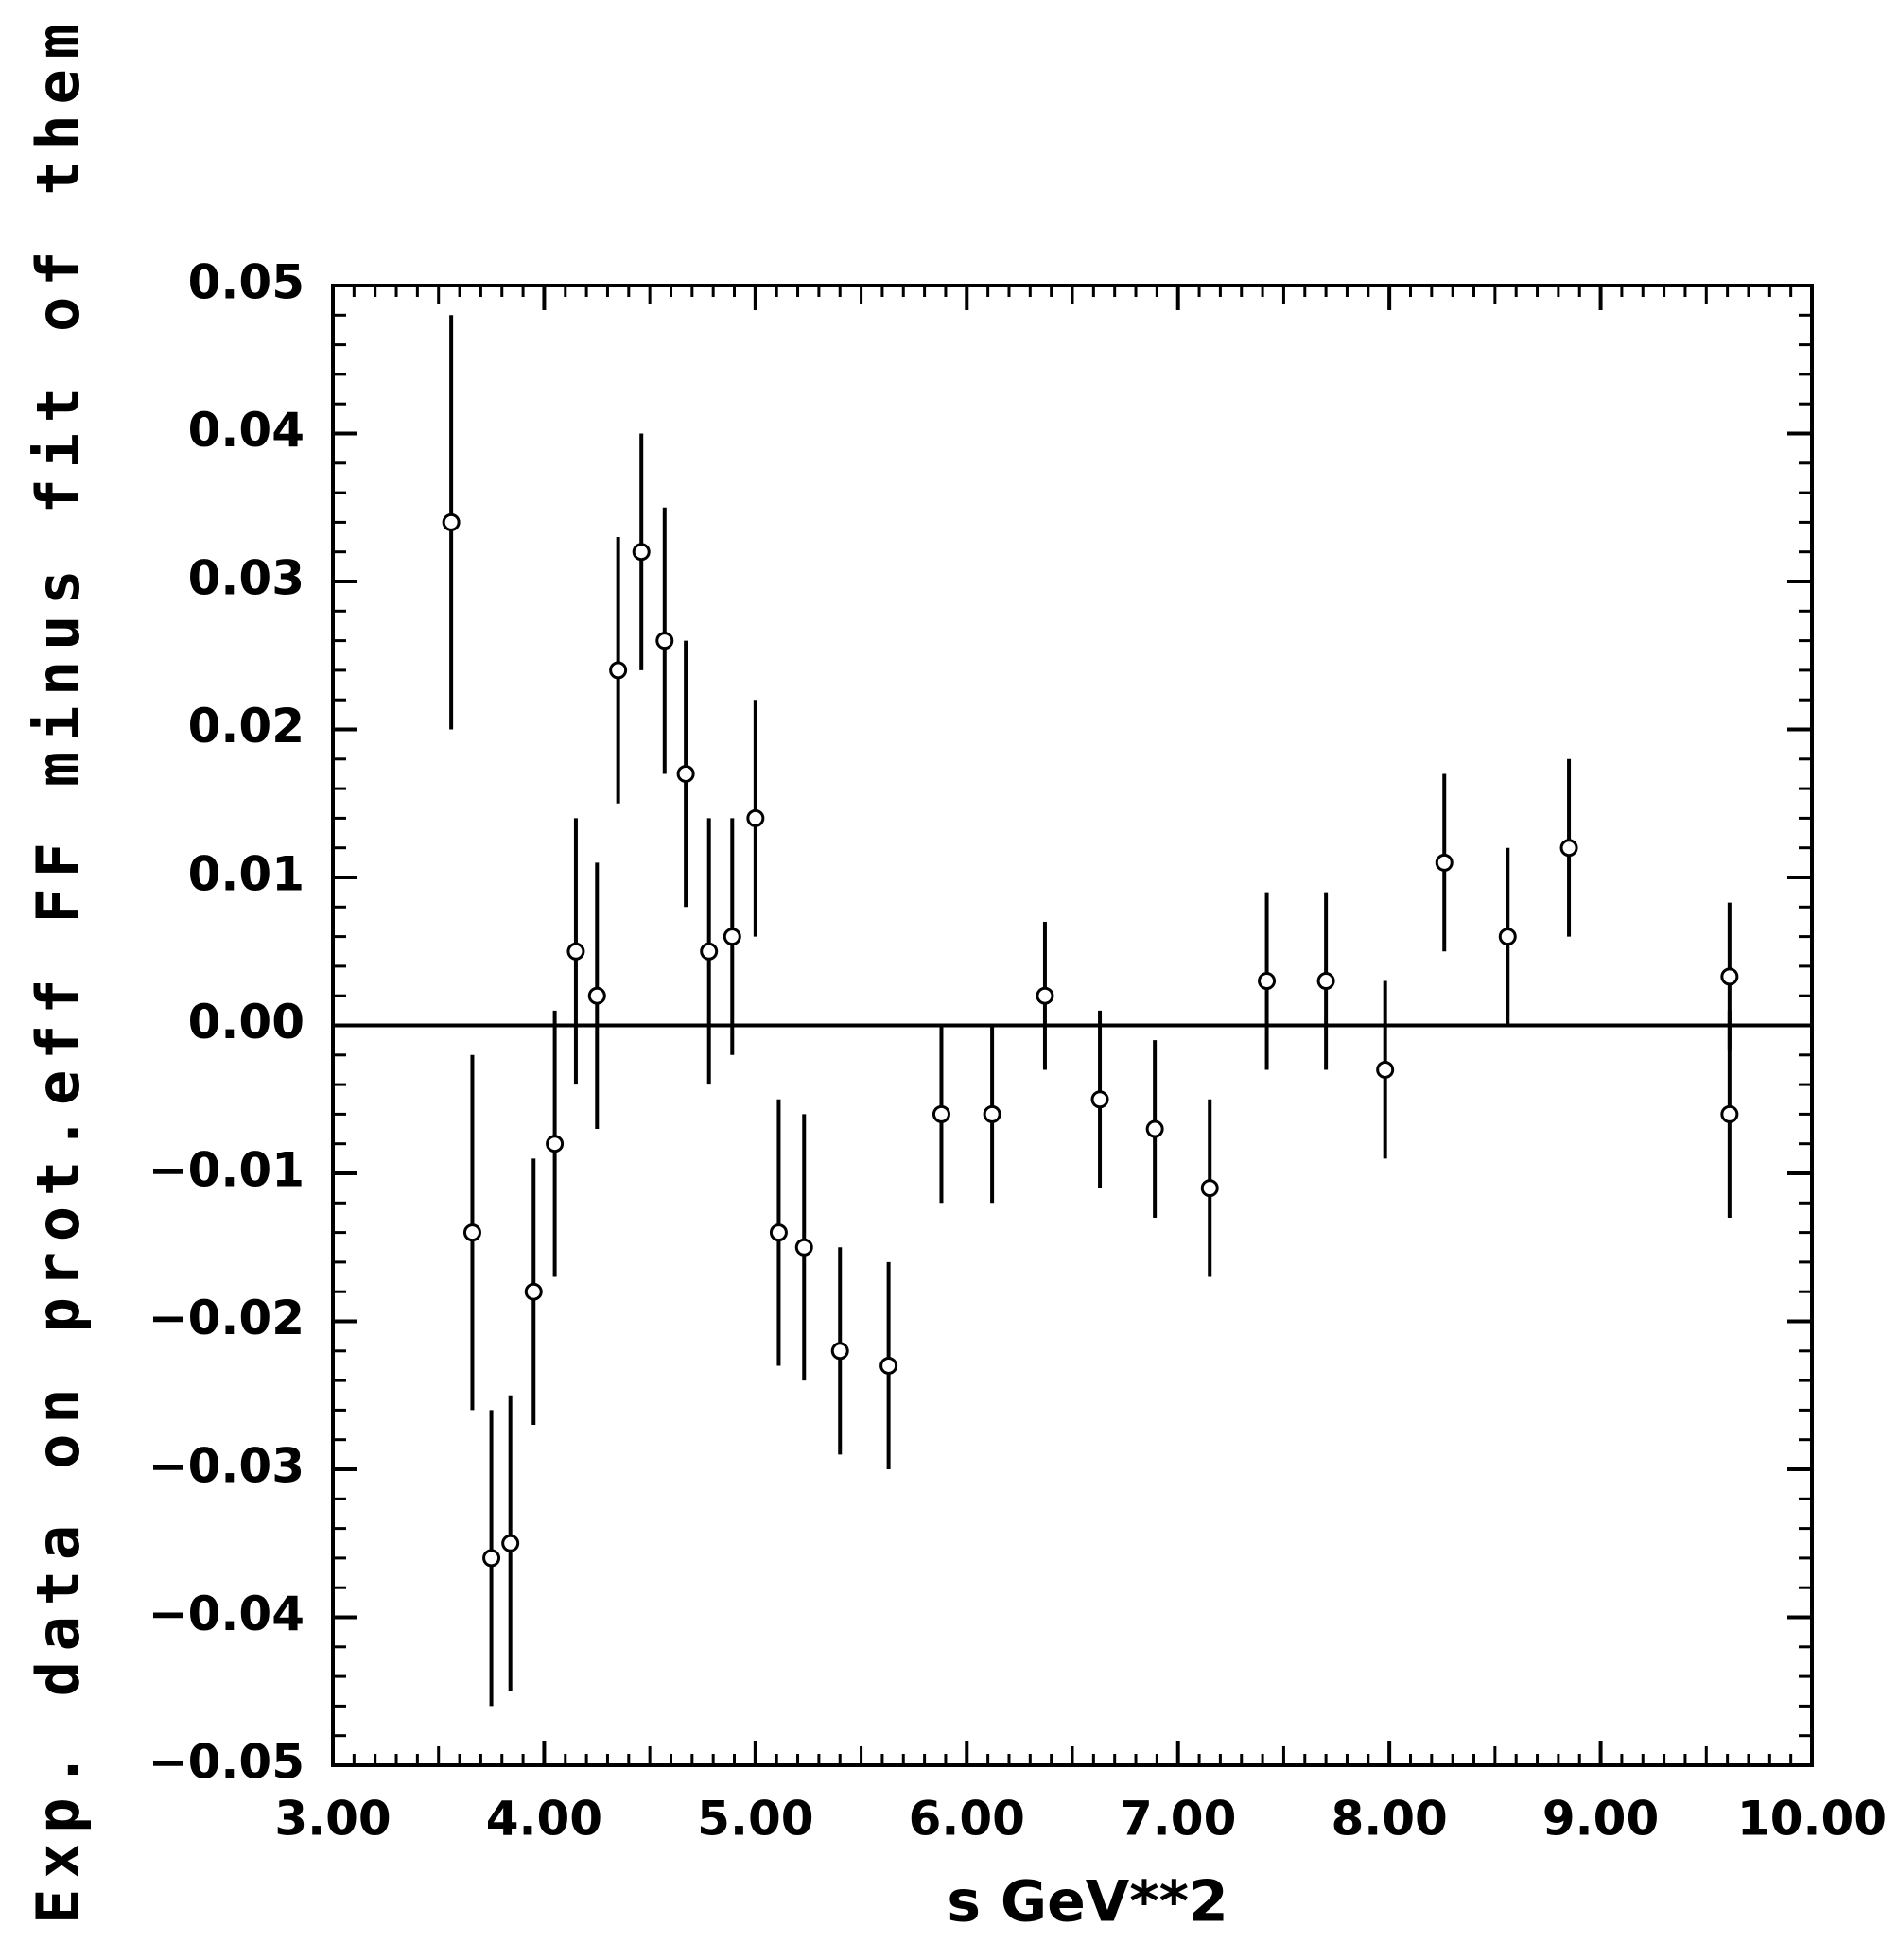 This screenshot has width=1898, height=1960. What do you see at coordinates (246, 579) in the screenshot?
I see `y-tick-label: 0.03` at bounding box center [246, 579].